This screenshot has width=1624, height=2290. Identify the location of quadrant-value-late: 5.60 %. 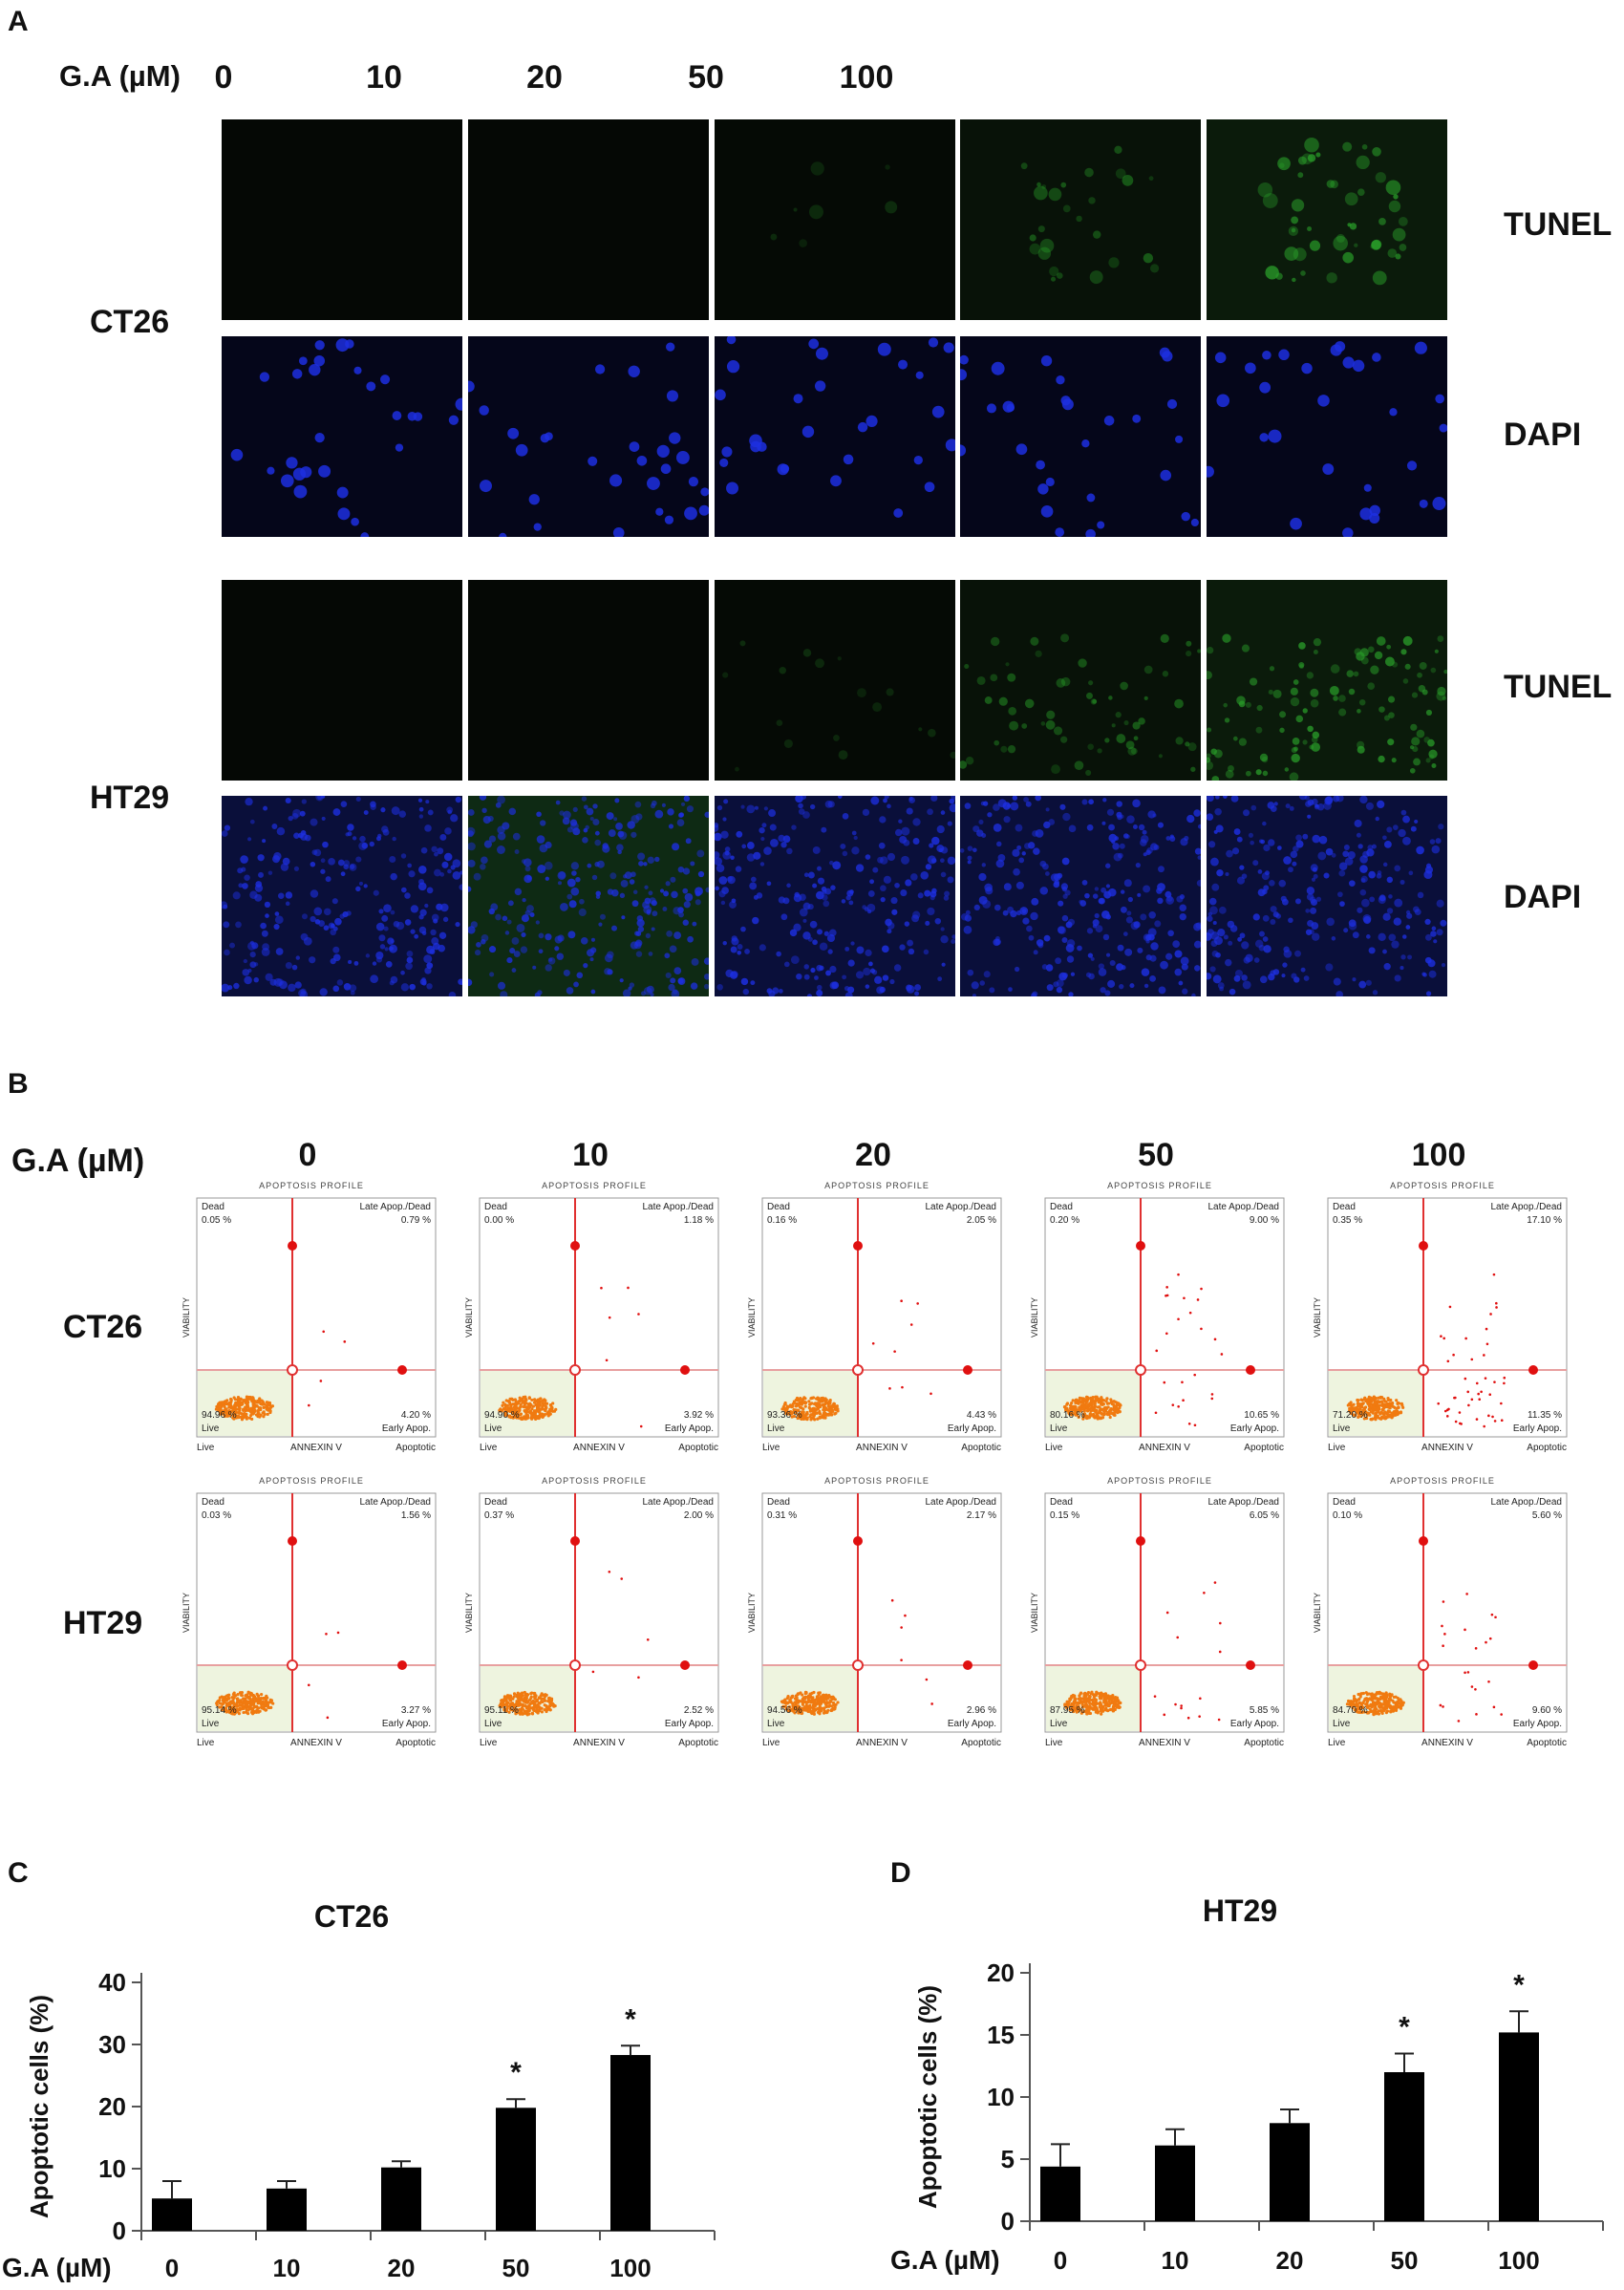
(1547, 1515).